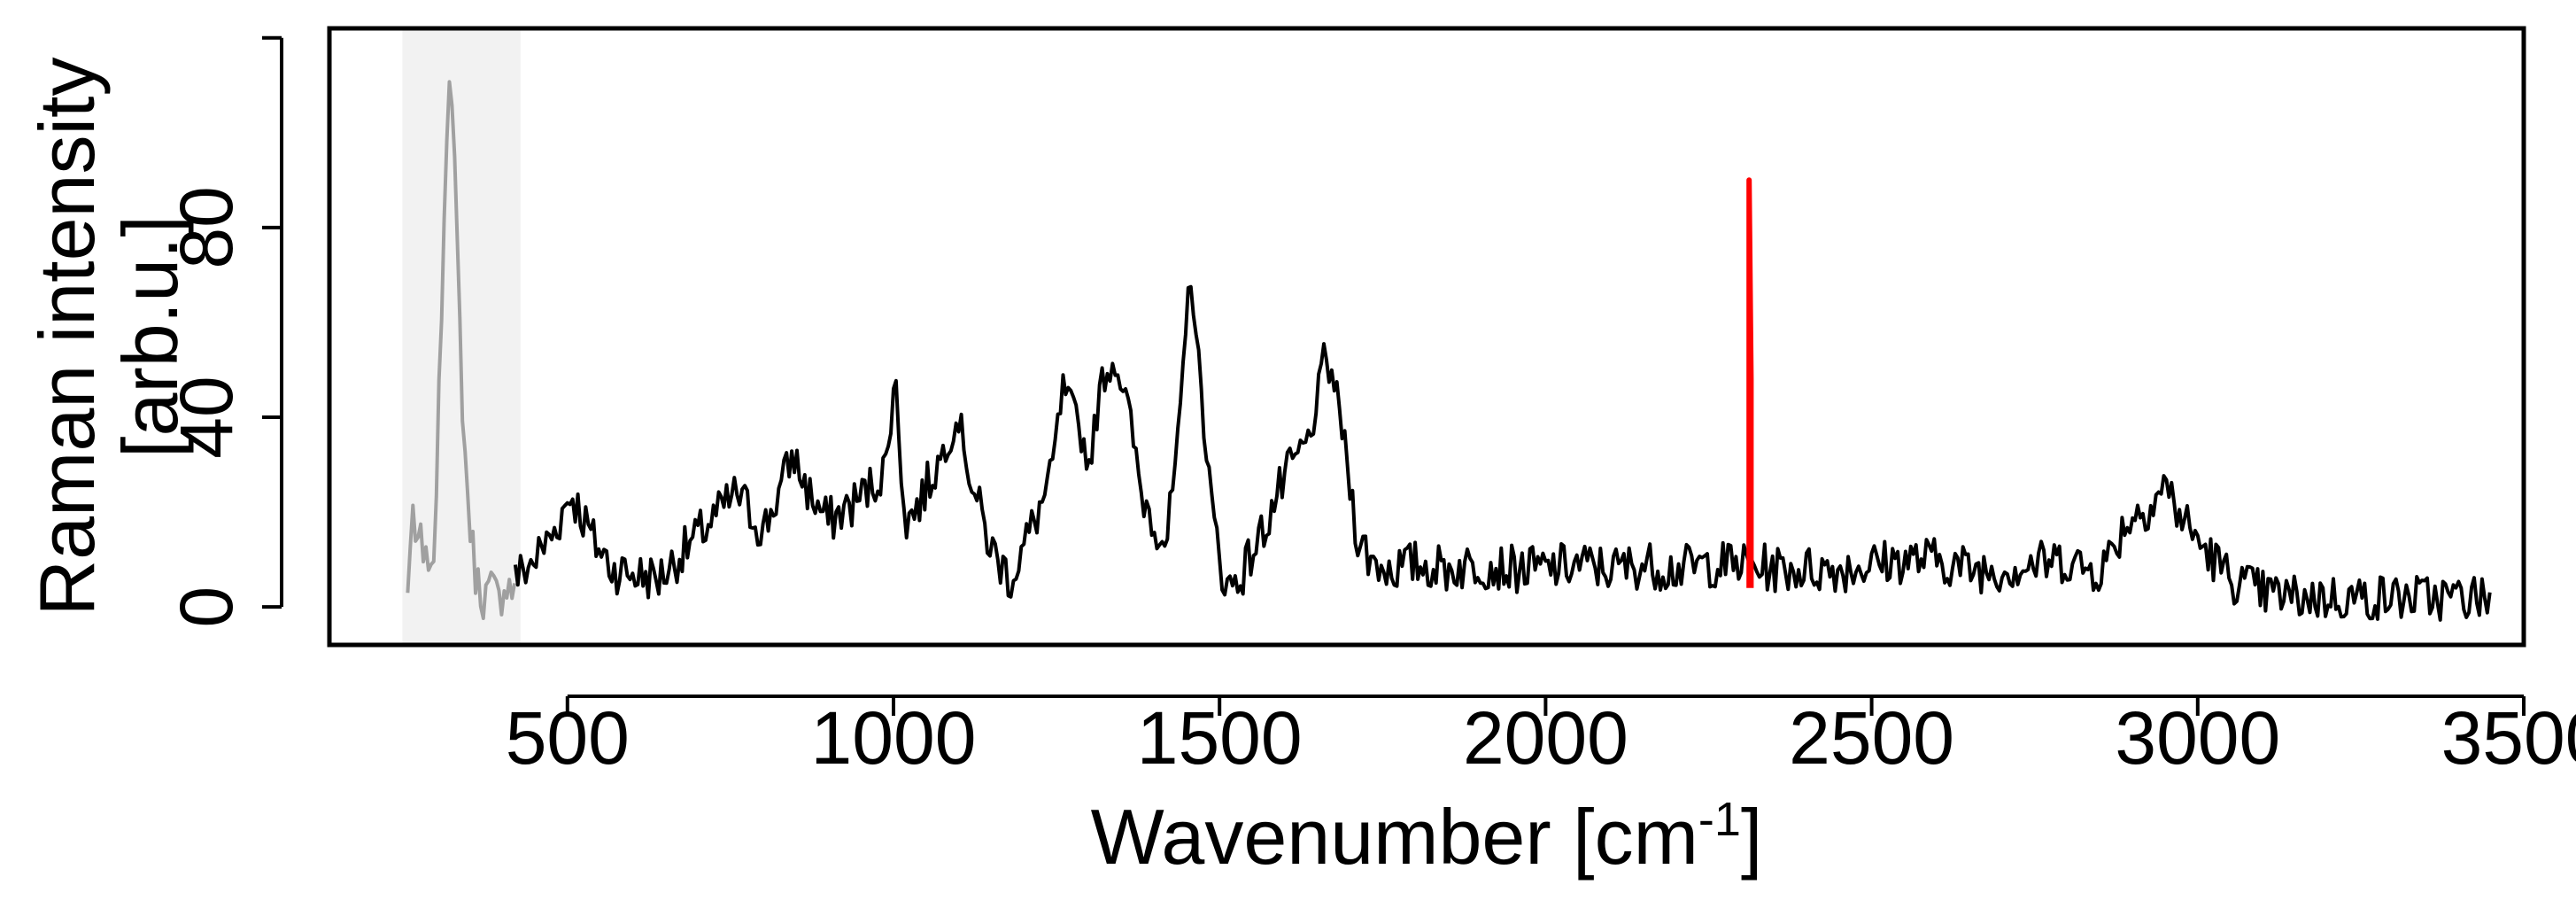  What do you see at coordinates (1719, 819) in the screenshot?
I see `x-axis-label-superscript: -1` at bounding box center [1719, 819].